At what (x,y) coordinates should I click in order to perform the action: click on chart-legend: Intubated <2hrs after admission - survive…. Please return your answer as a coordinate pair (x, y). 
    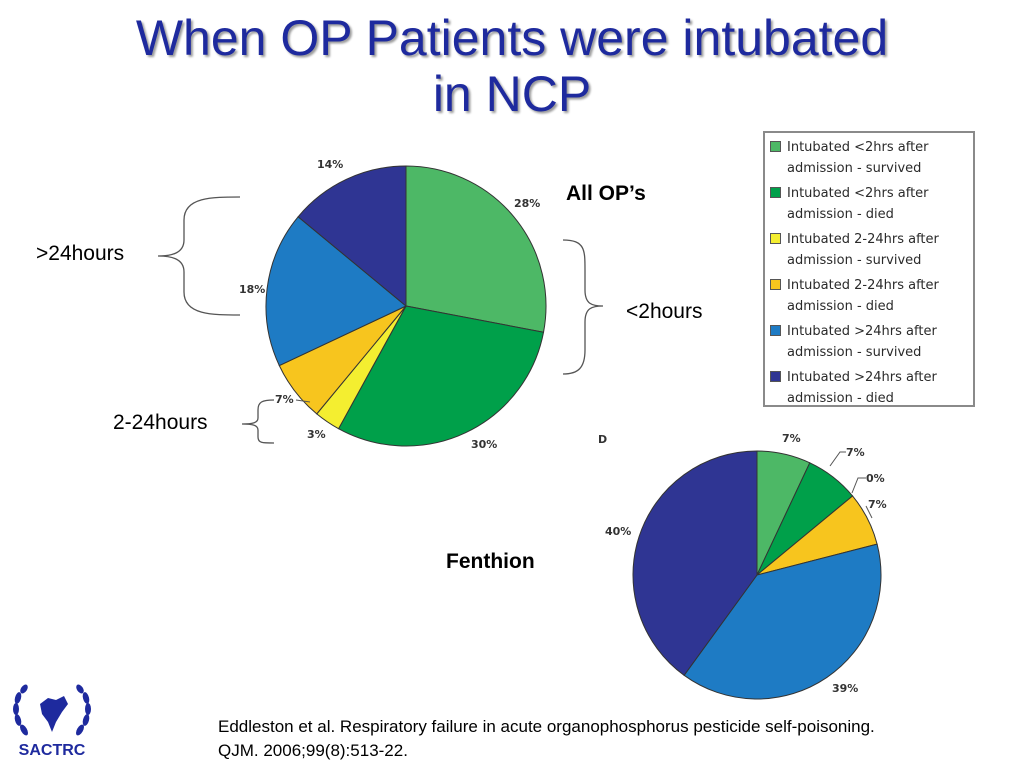
    Looking at the image, I should click on (869, 269).